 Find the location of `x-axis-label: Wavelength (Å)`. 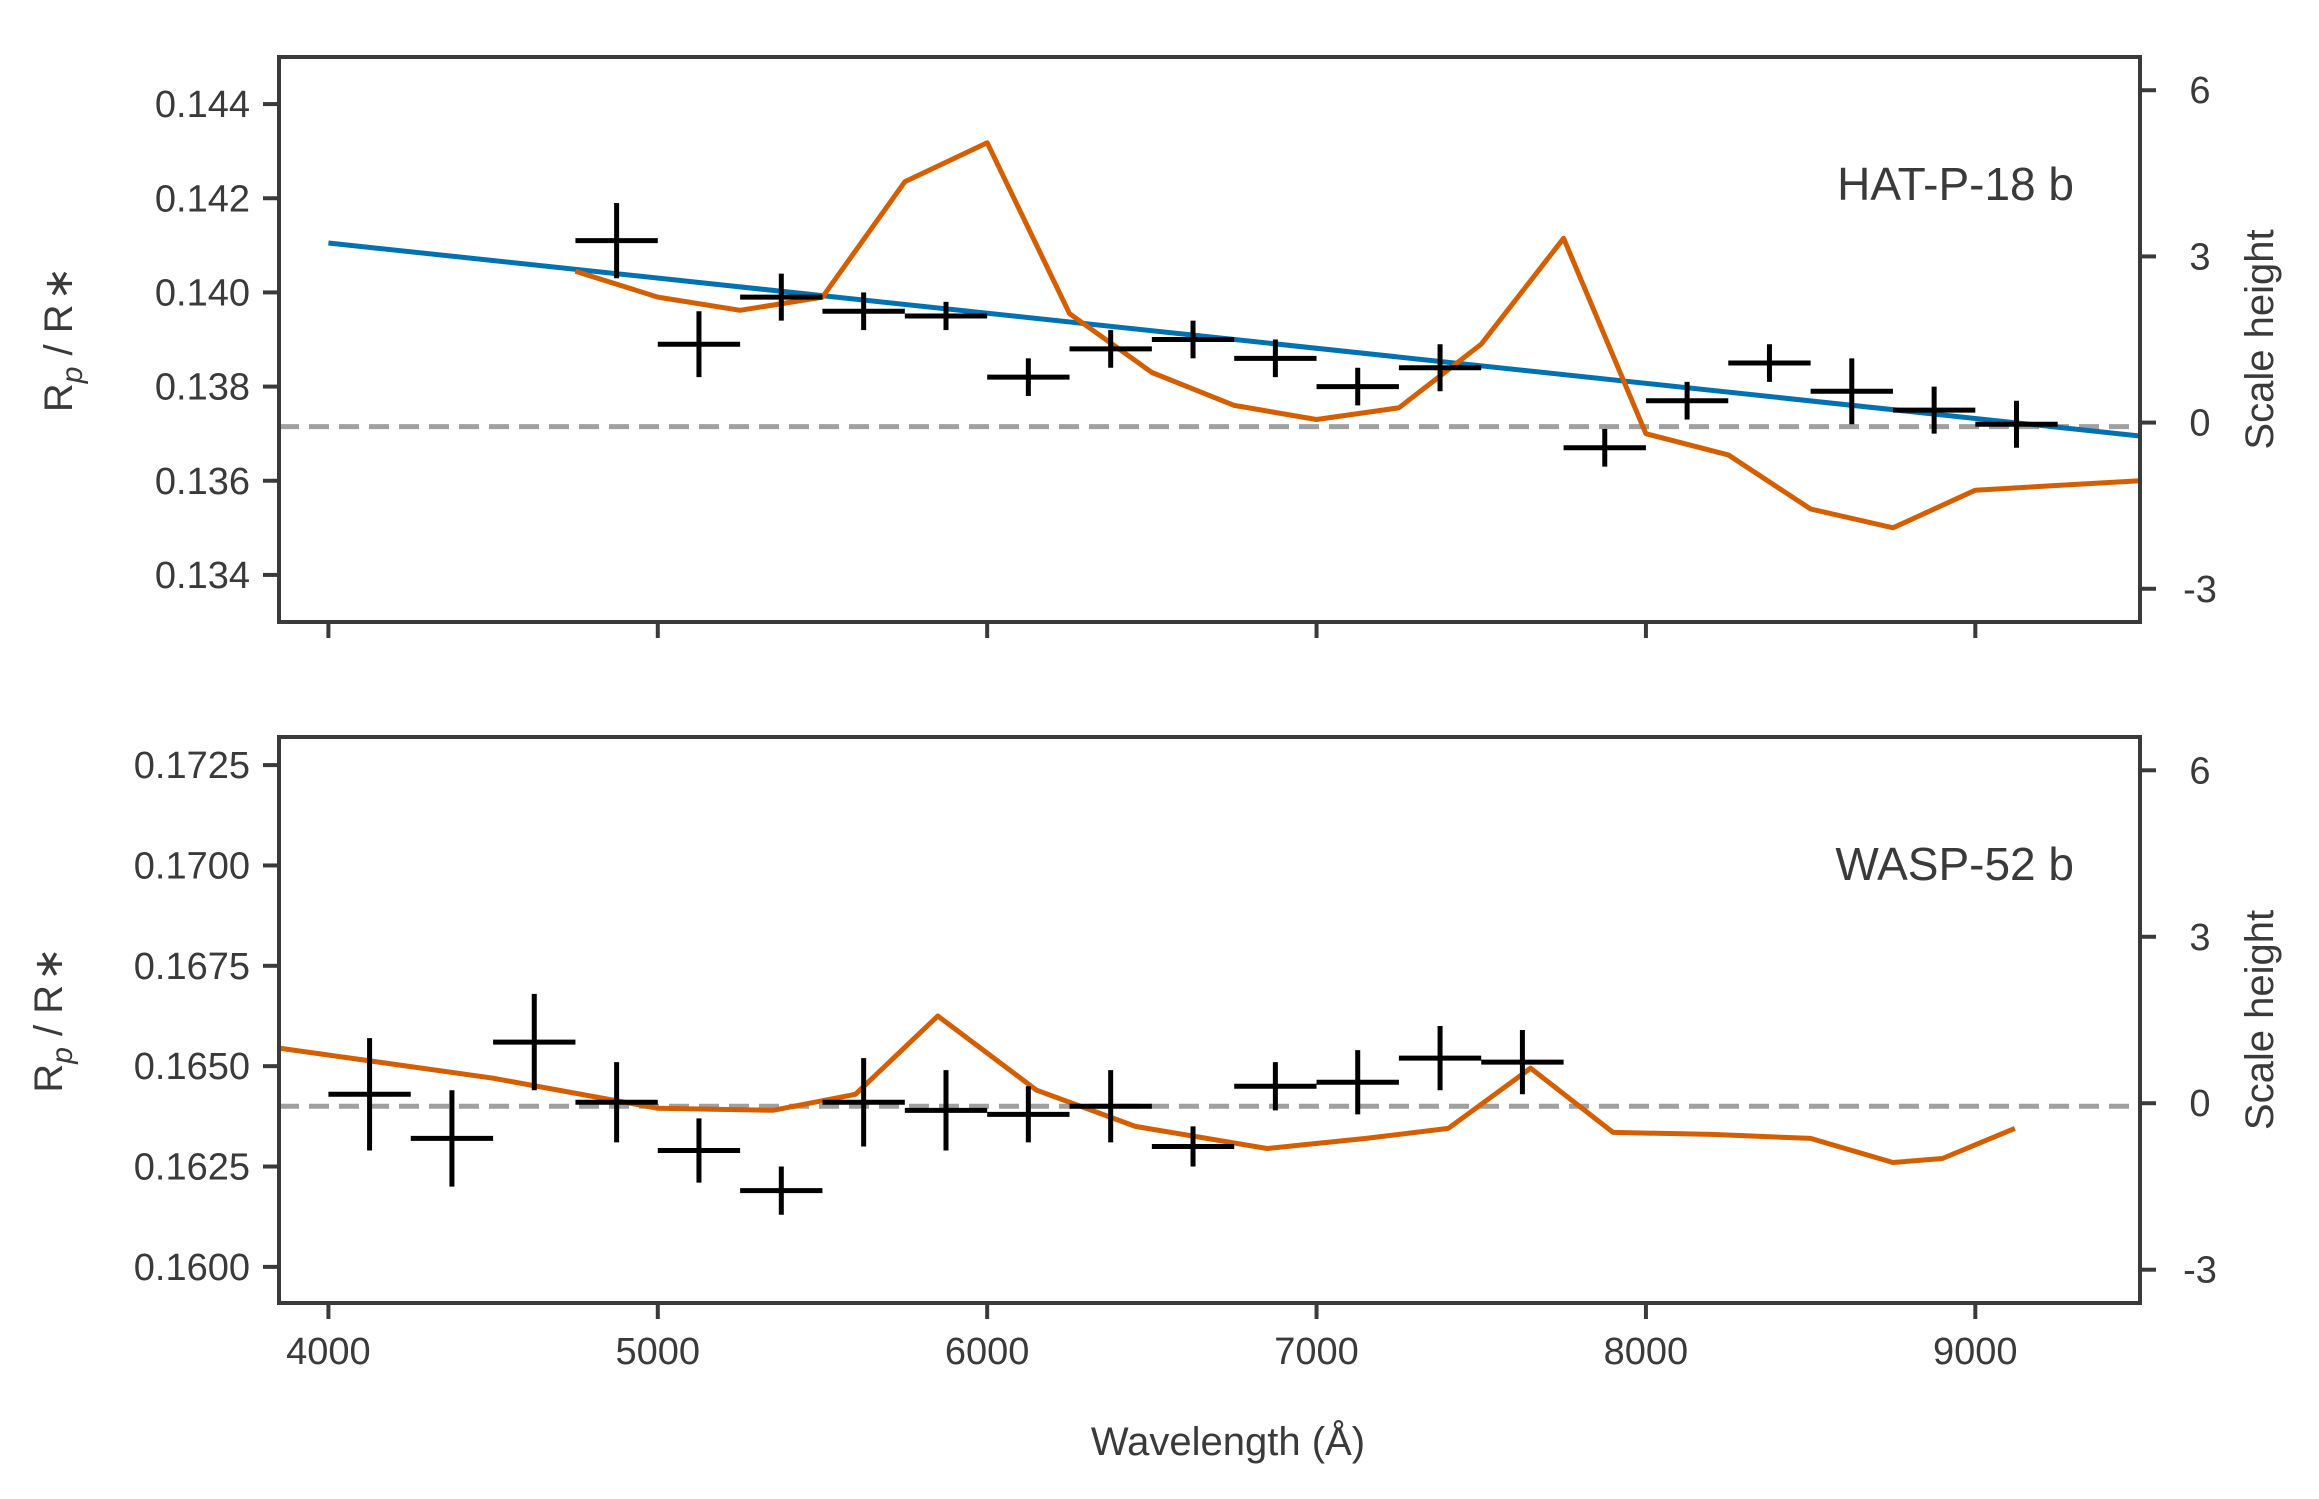

x-axis-label: Wavelength (Å) is located at coordinates (1228, 1441).